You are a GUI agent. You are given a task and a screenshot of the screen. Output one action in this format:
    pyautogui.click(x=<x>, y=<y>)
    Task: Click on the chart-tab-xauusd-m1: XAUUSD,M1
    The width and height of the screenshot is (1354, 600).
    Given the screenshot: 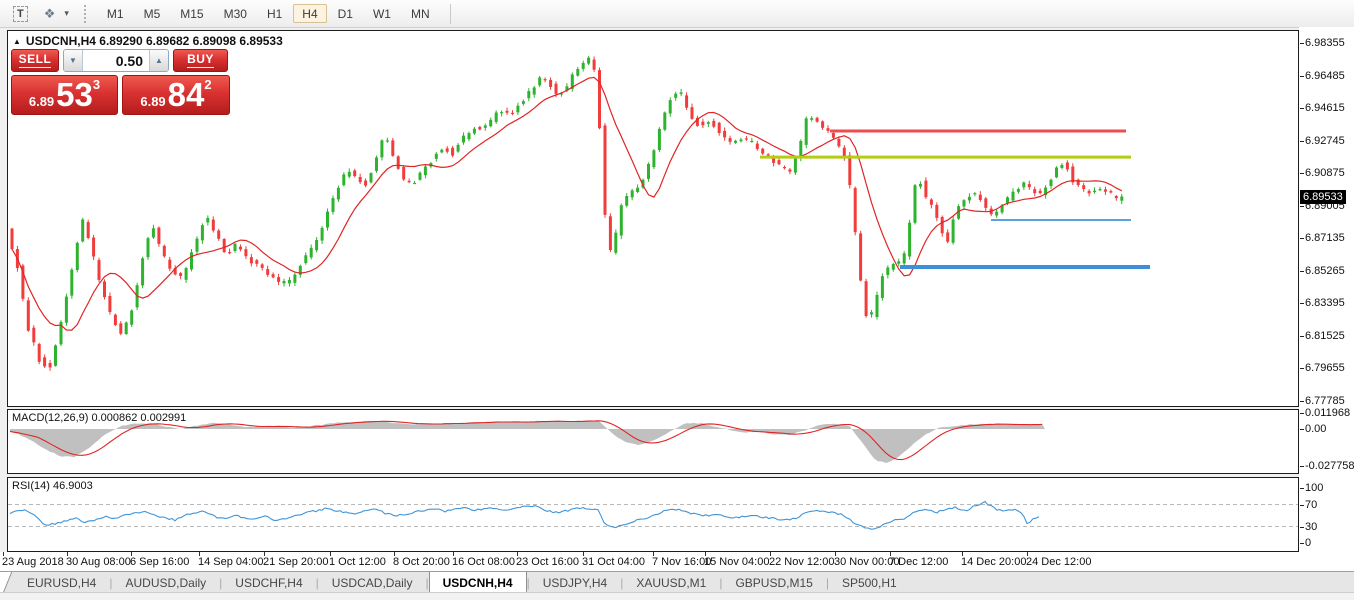 What is the action you would take?
    pyautogui.click(x=671, y=582)
    